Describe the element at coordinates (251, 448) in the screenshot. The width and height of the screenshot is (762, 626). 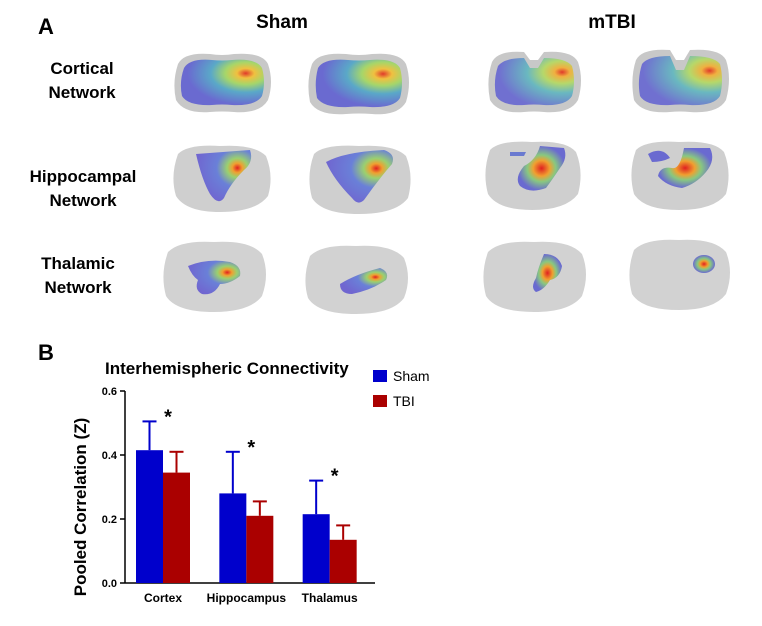
I see `significance-asterisk-hippocampus: *` at that location.